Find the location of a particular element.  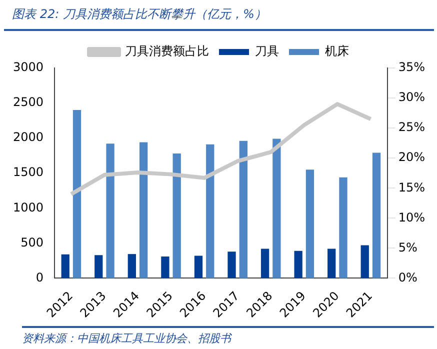

y2-tick-label: 20% is located at coordinates (411, 157).